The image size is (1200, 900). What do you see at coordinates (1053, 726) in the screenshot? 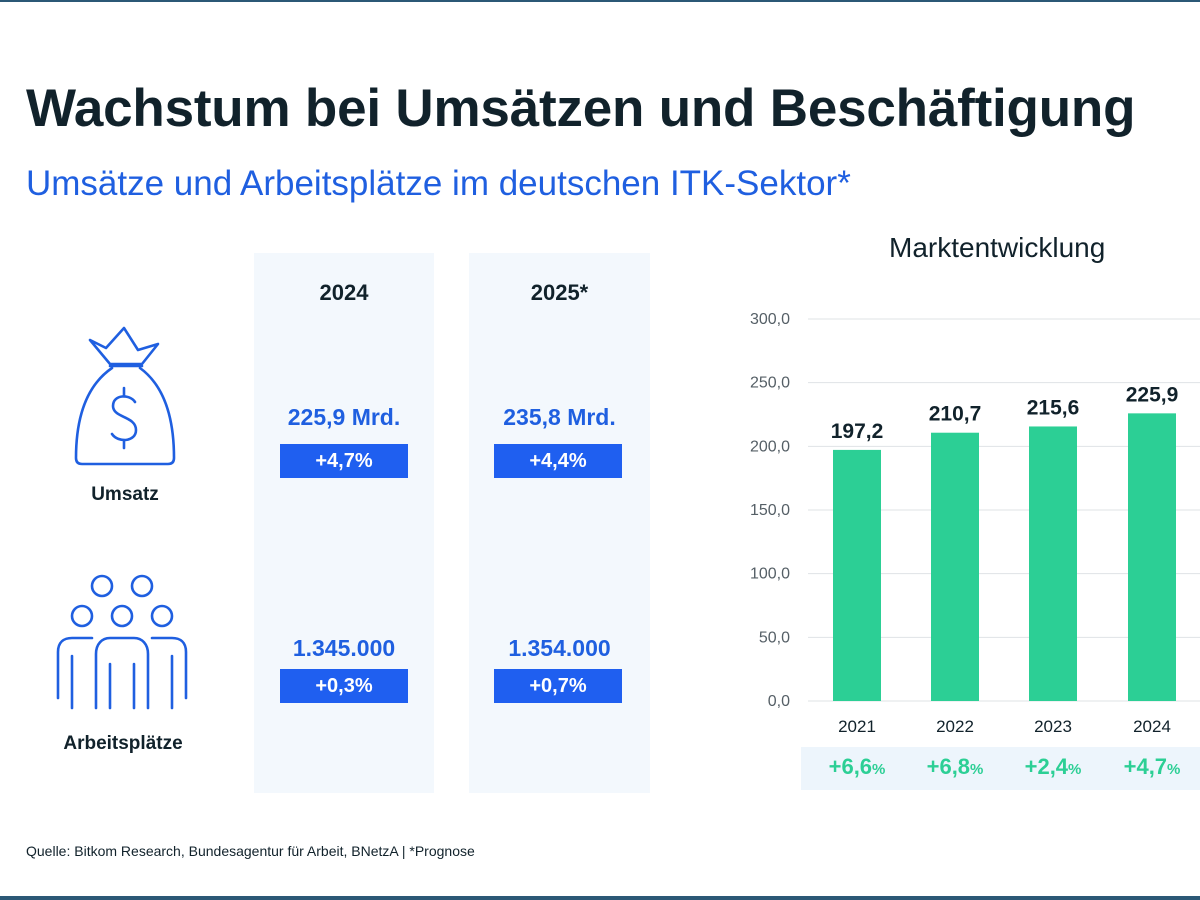
I see `x-tick-label: 2023` at bounding box center [1053, 726].